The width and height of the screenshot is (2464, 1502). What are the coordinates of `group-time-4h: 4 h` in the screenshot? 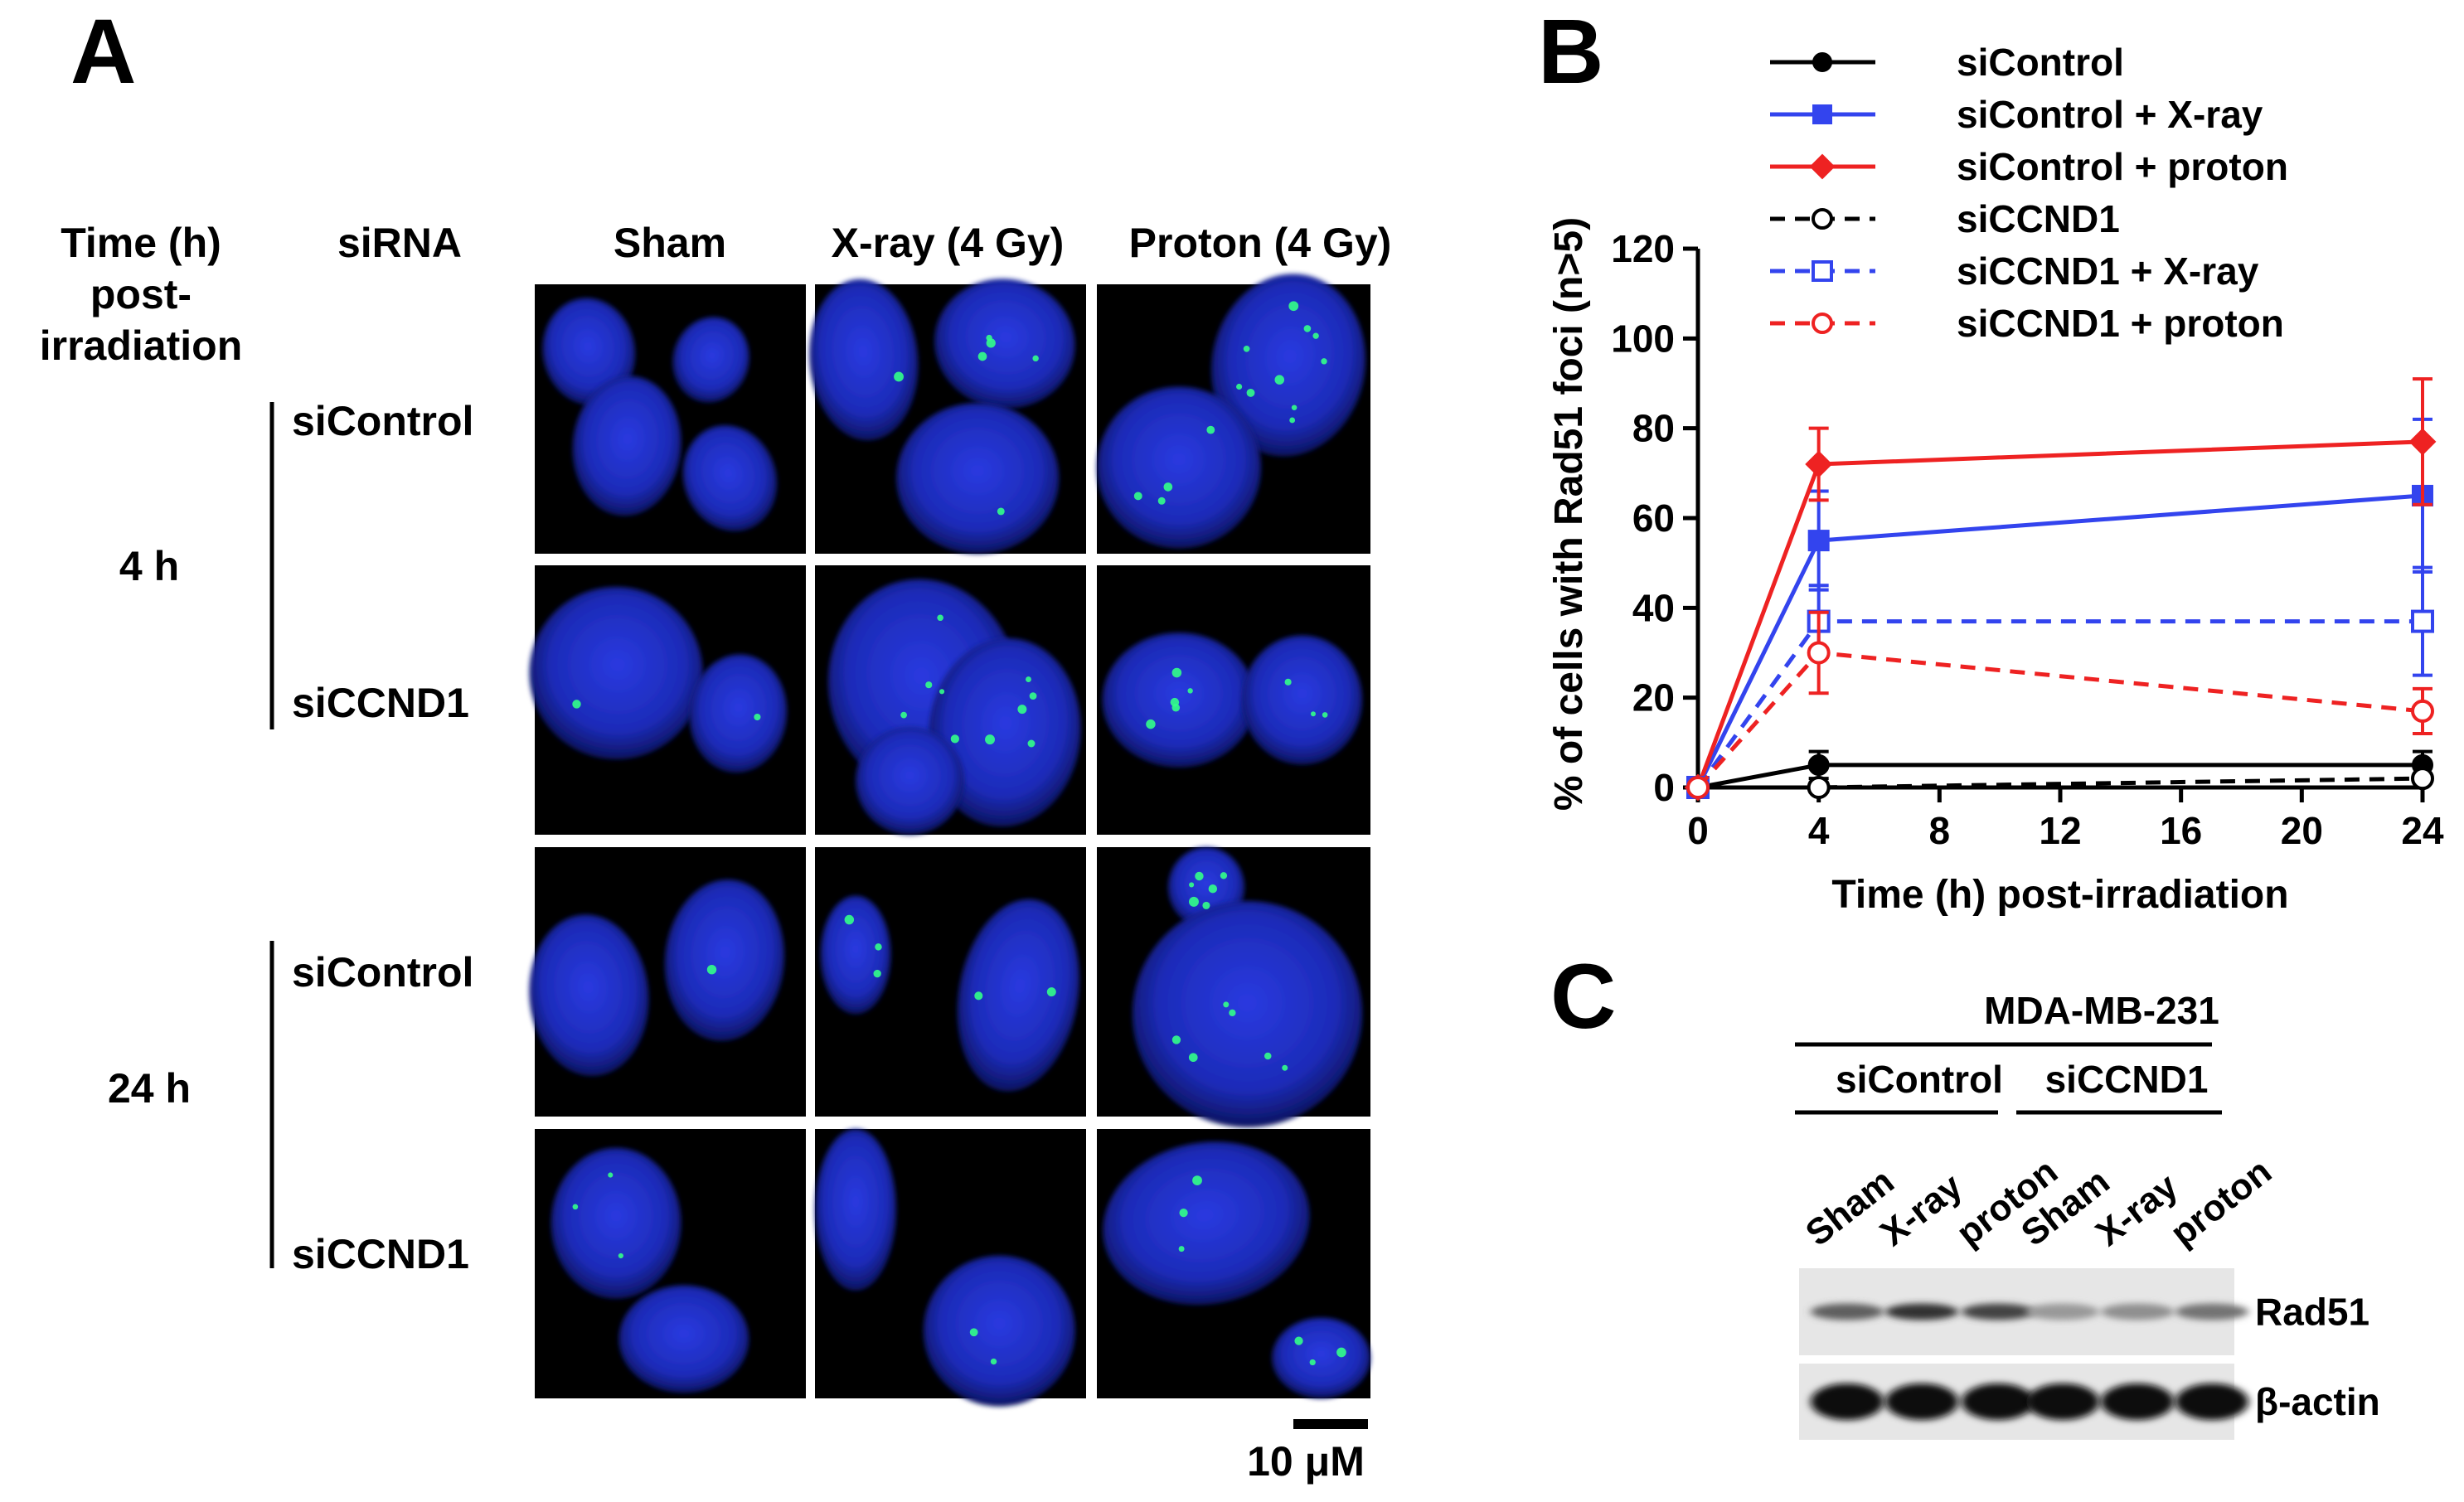 It's located at (149, 566).